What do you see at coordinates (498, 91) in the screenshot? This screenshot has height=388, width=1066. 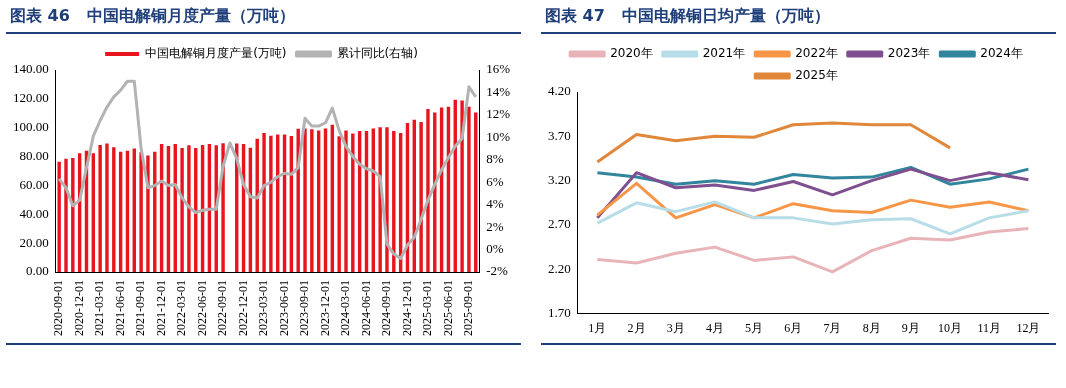 I see `y2-tick-label: 14%` at bounding box center [498, 91].